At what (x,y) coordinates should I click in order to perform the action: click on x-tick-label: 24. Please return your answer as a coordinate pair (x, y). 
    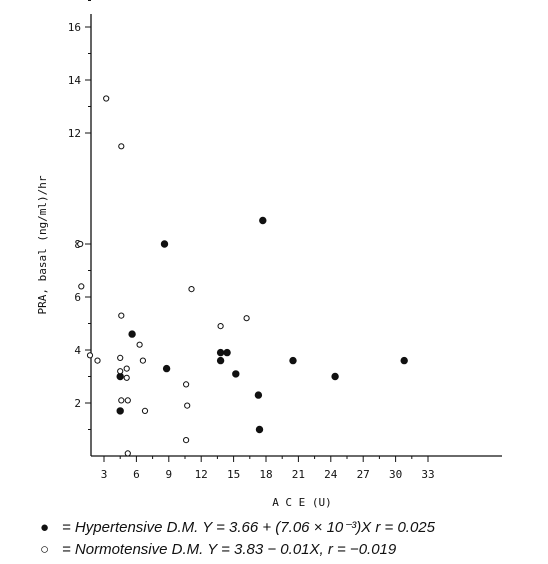
    Looking at the image, I should click on (331, 474).